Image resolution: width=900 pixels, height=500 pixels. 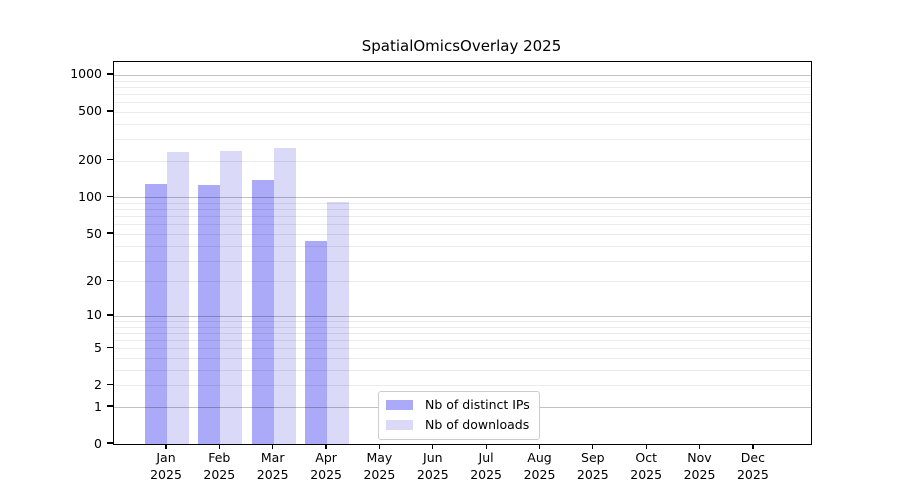 What do you see at coordinates (98, 347) in the screenshot?
I see `y-tick-label: 5` at bounding box center [98, 347].